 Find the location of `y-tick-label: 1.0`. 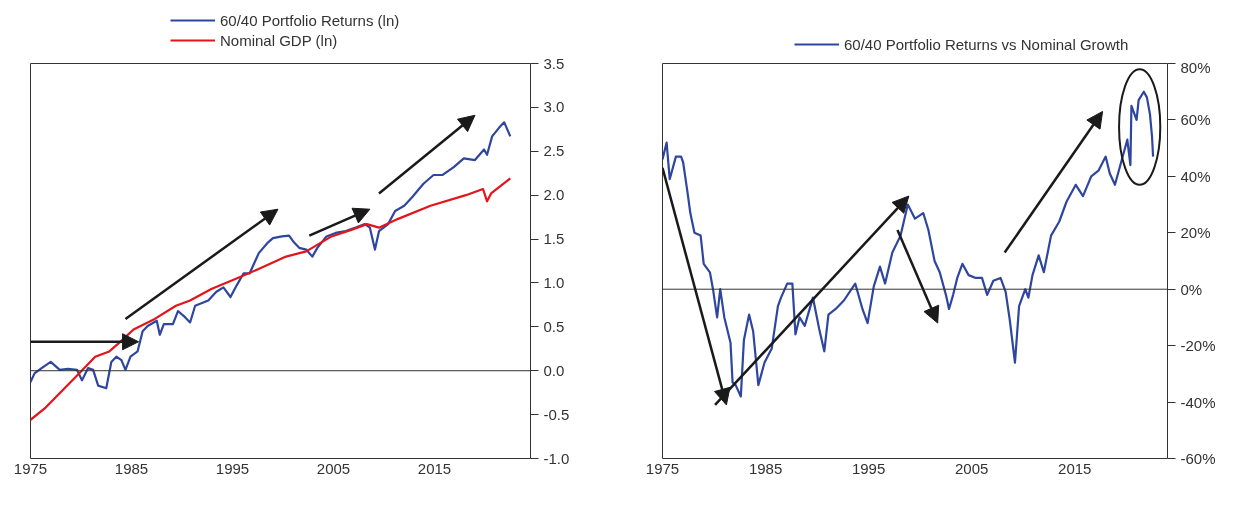

y-tick-label: 1.0 is located at coordinates (554, 282).